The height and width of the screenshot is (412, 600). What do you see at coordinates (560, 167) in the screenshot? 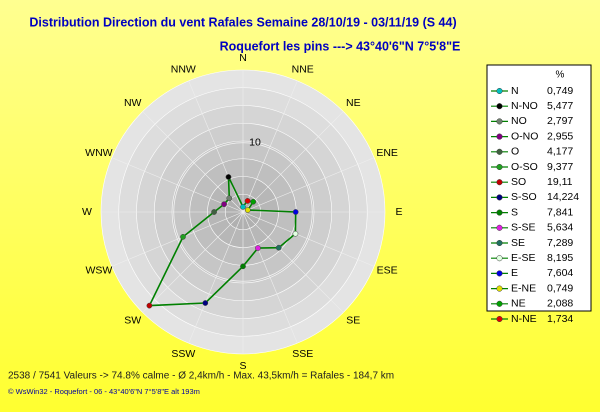
I see `legend-value: 9,377` at bounding box center [560, 167].